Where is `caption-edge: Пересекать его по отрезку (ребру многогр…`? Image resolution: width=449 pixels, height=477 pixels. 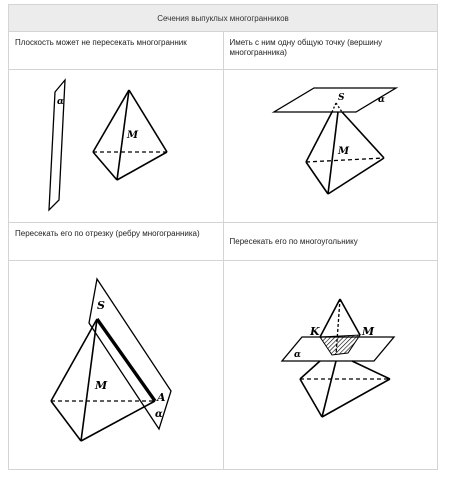
caption-edge: Пересекать его по отрезку (ребру многогр… is located at coordinates (116, 241).